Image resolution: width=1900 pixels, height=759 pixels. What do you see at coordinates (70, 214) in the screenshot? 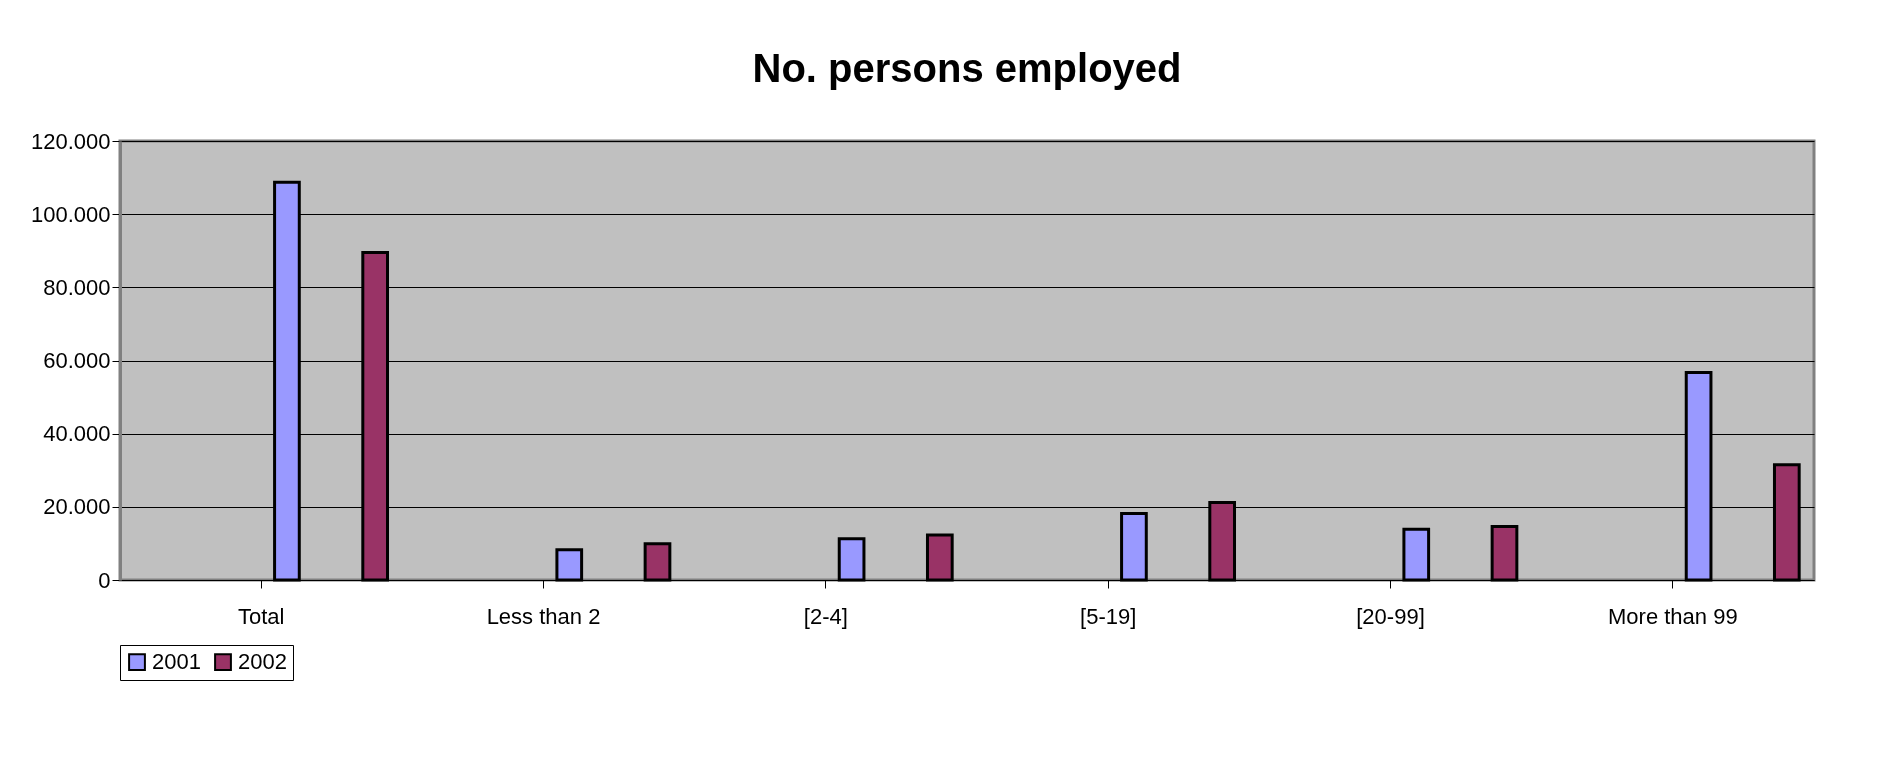
I see `y-tick-label: 100.000` at bounding box center [70, 214].